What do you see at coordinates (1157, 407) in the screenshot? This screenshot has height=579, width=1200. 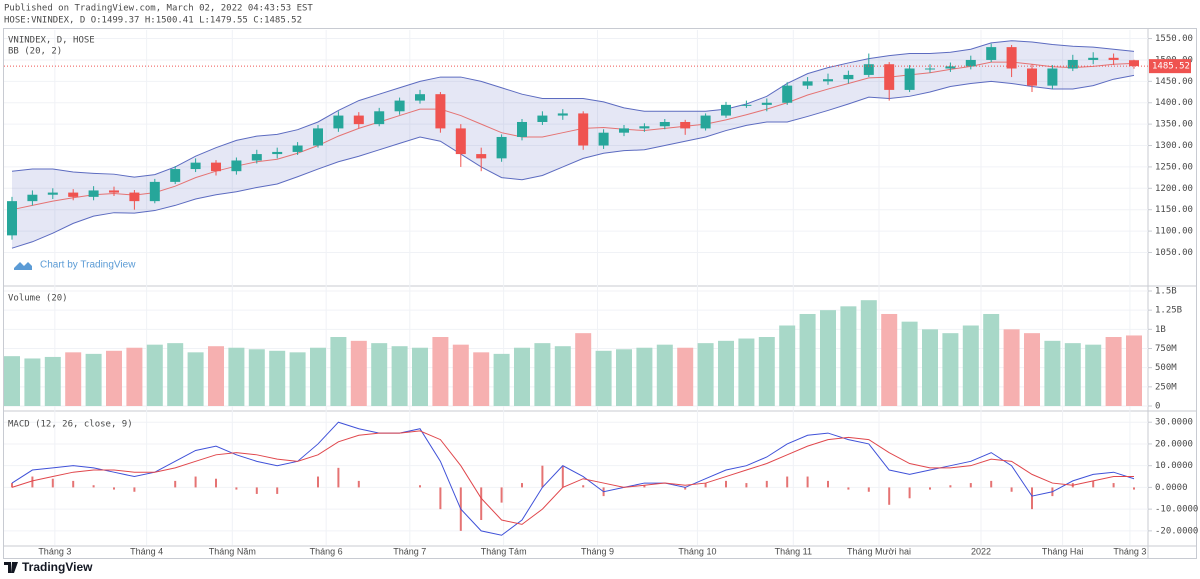 I see `y-tick-label: 0` at bounding box center [1157, 407].